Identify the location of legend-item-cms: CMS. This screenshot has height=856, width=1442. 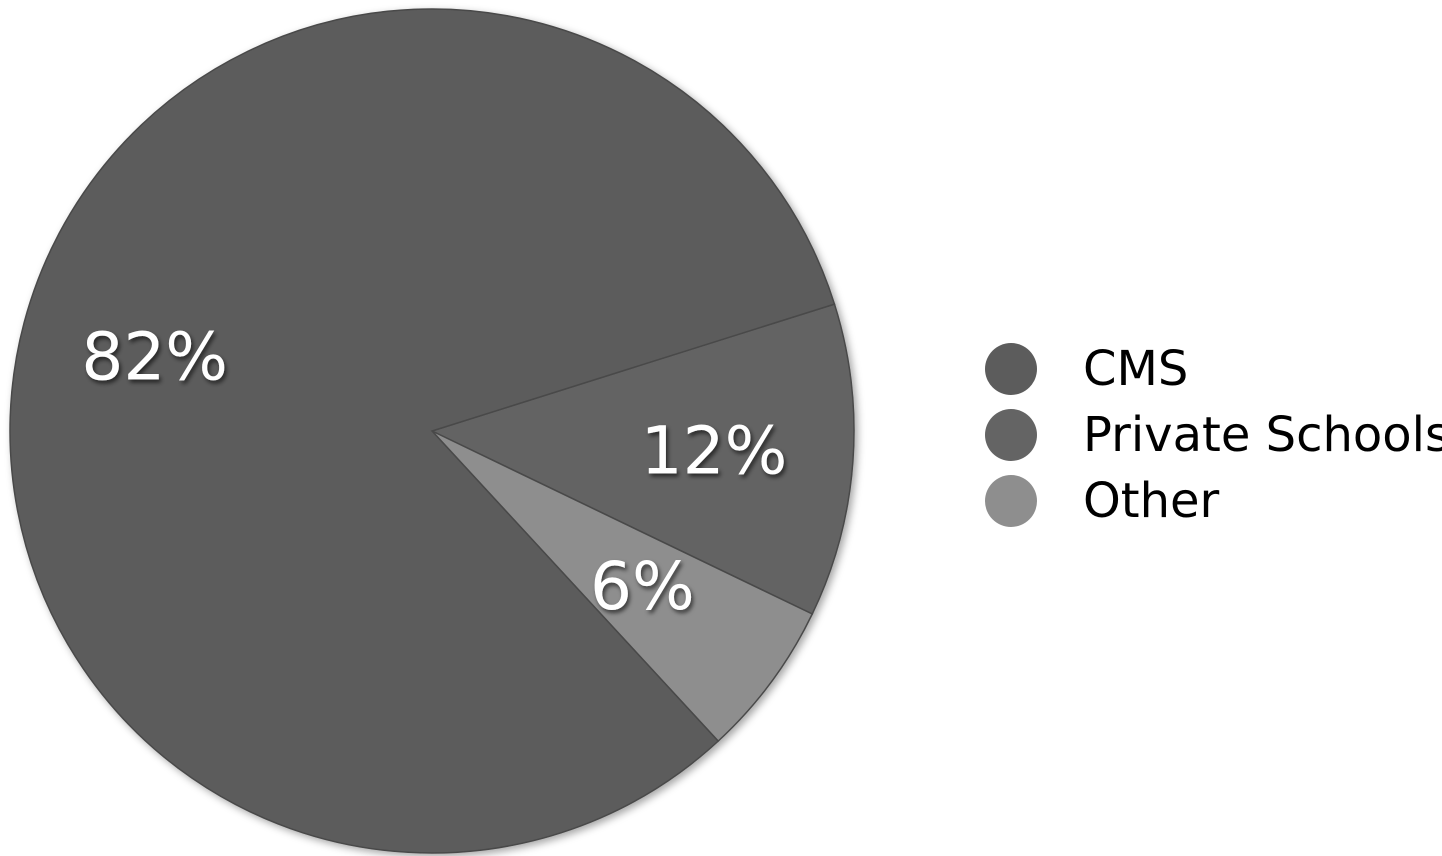
(1213, 369).